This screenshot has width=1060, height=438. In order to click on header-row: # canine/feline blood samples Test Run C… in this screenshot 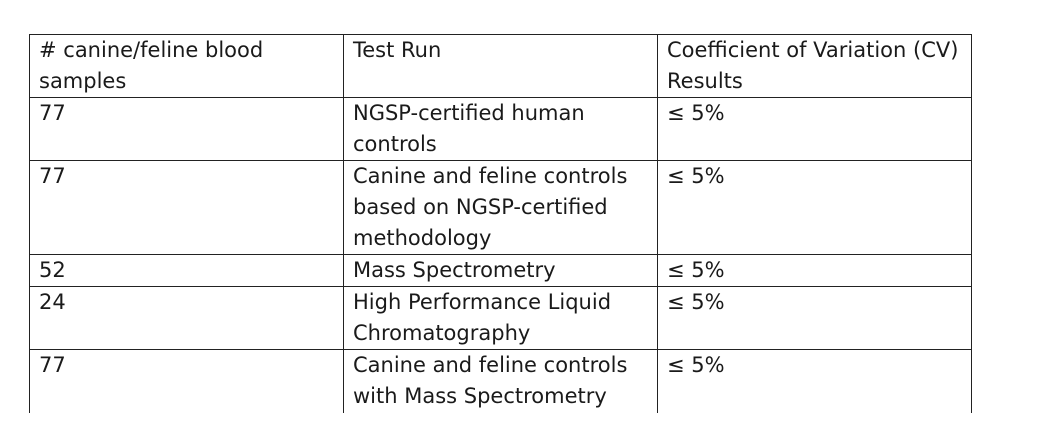, I will do `click(500, 66)`.